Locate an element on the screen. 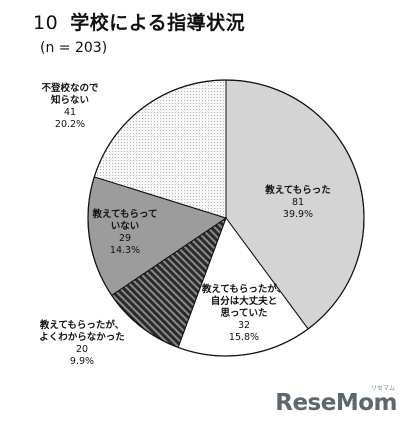 This screenshot has height=428, width=415. slice-label-line: 知らない is located at coordinates (69, 100).